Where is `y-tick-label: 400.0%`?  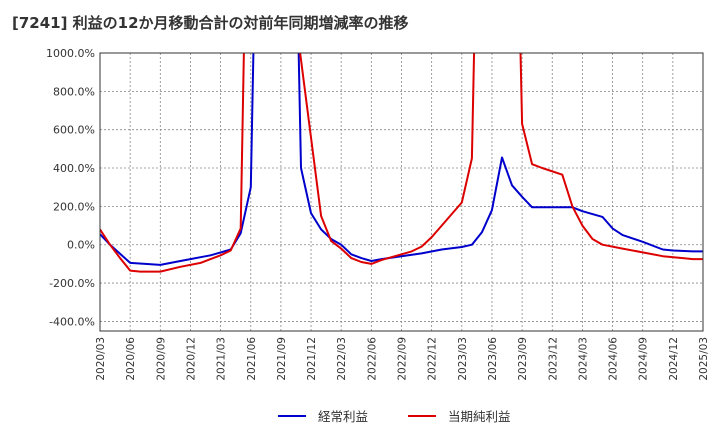
y-tick-label: 400.0% is located at coordinates (74, 168).